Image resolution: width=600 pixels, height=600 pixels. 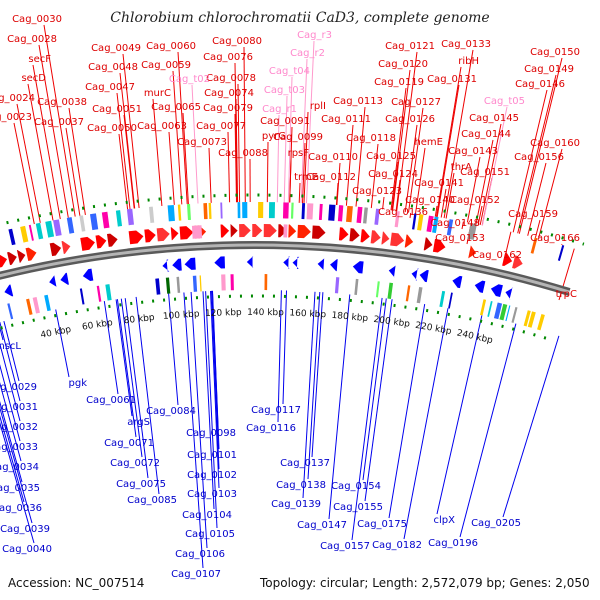 What do you see at coordinates (223, 313) in the screenshot?
I see `scale-tick-label: 120 kbp` at bounding box center [223, 313].